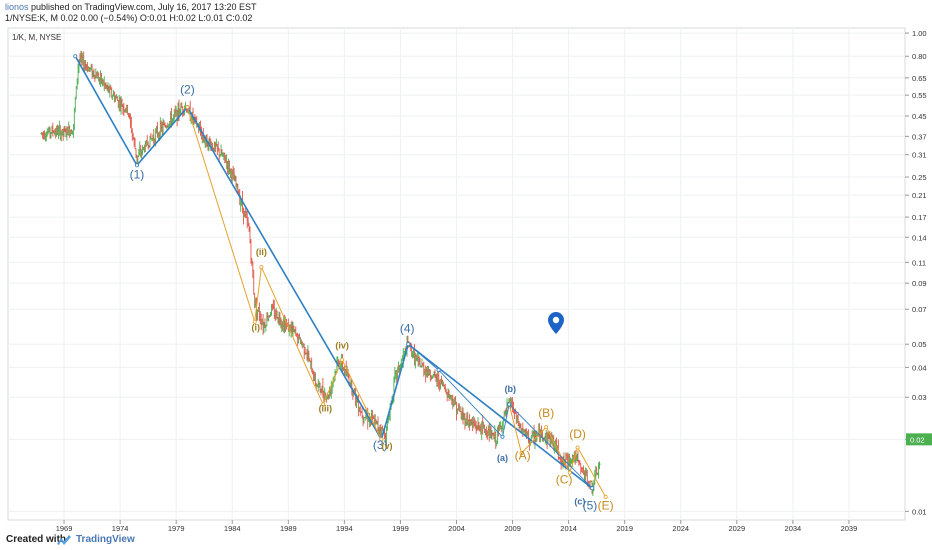 The width and height of the screenshot is (932, 550). What do you see at coordinates (232, 528) in the screenshot?
I see `x-tick-label: 1984` at bounding box center [232, 528].